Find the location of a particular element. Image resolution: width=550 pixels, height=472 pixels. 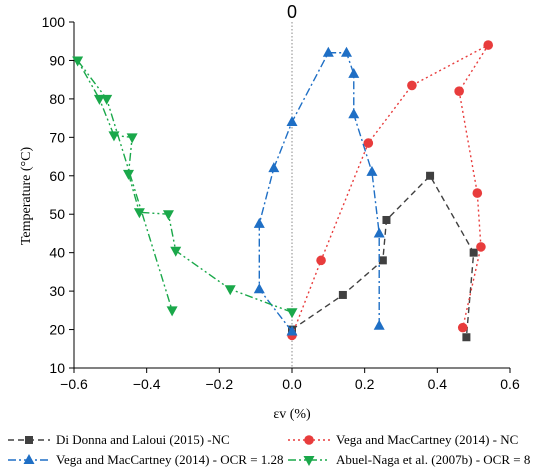

y-tick-label: 70 is located at coordinates (57, 137).